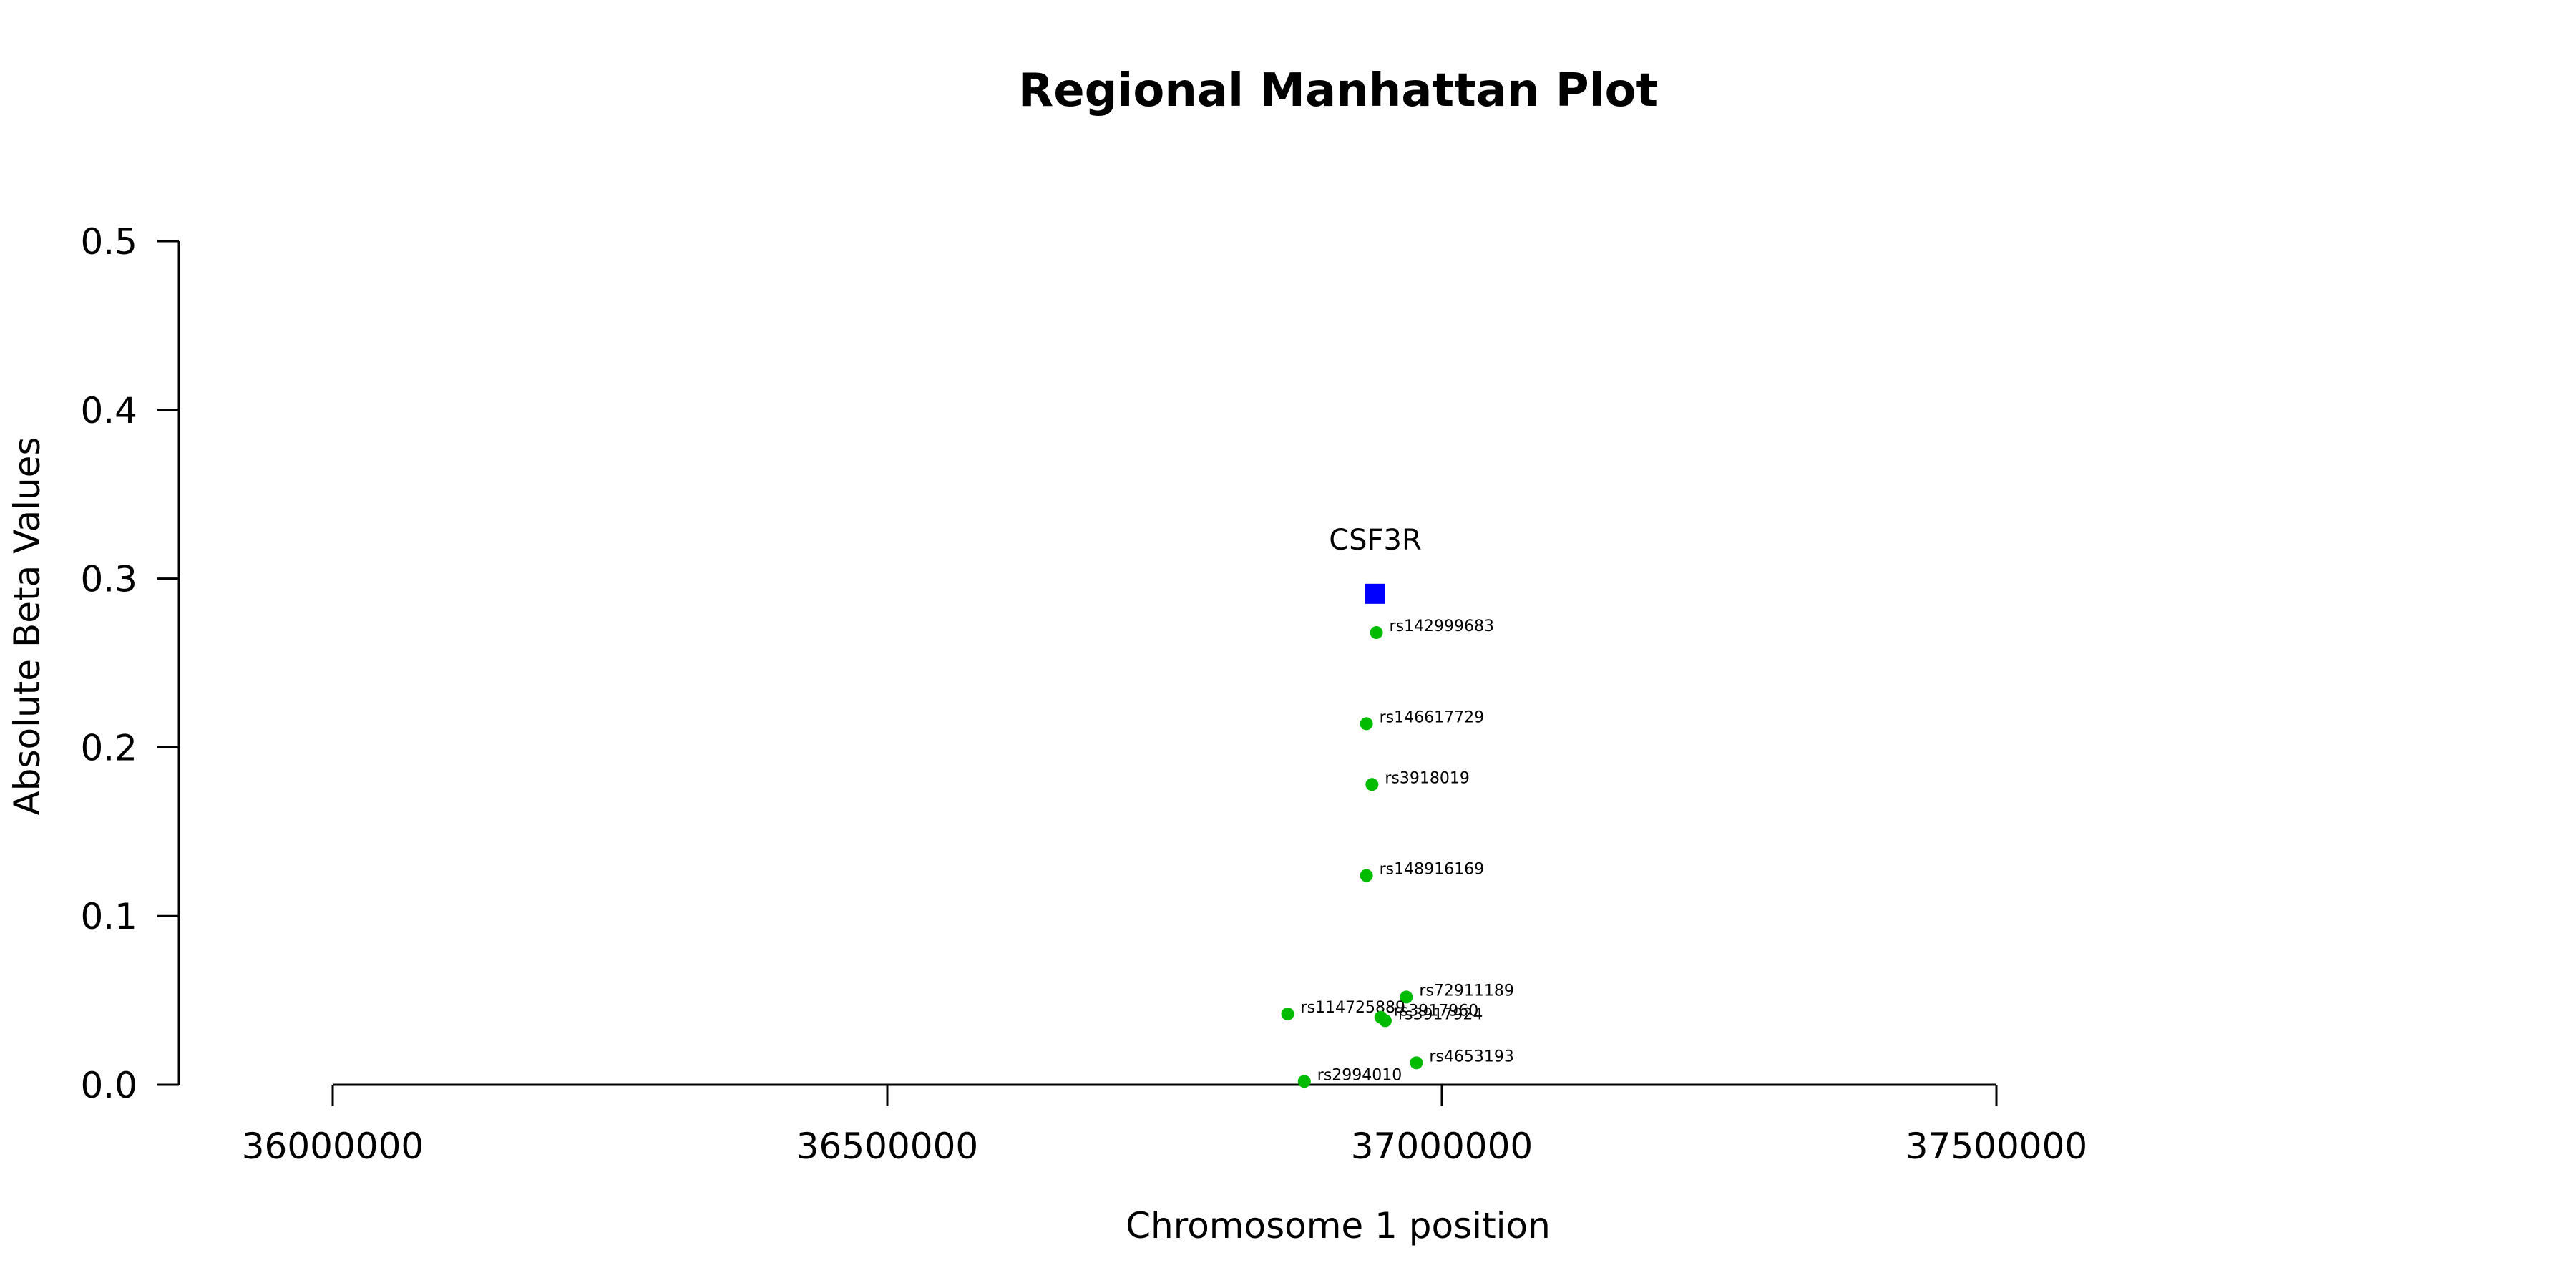 This screenshot has height=1288, width=2576. I want to click on y-tick-label: 0.2, so click(108, 748).